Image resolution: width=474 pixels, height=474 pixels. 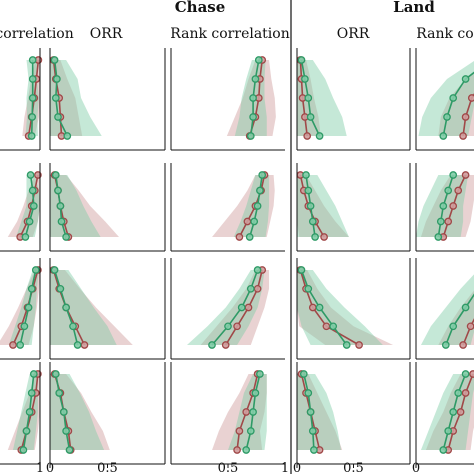 I want to click on panel-r1-c2, so click(x=227, y=207).